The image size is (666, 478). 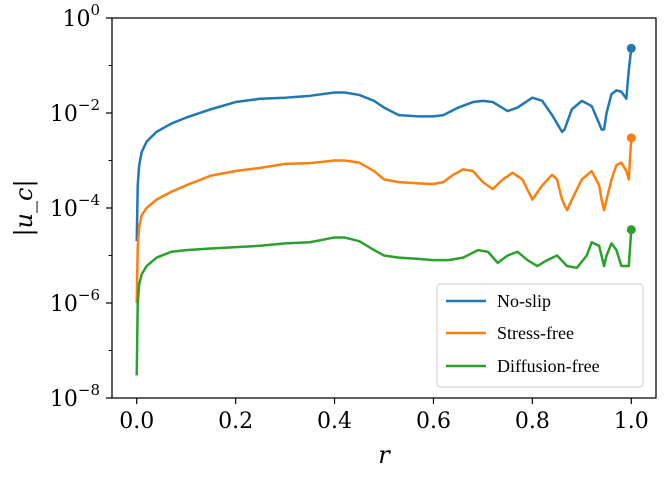 What do you see at coordinates (334, 421) in the screenshot?
I see `x-tick-label: 0.4` at bounding box center [334, 421].